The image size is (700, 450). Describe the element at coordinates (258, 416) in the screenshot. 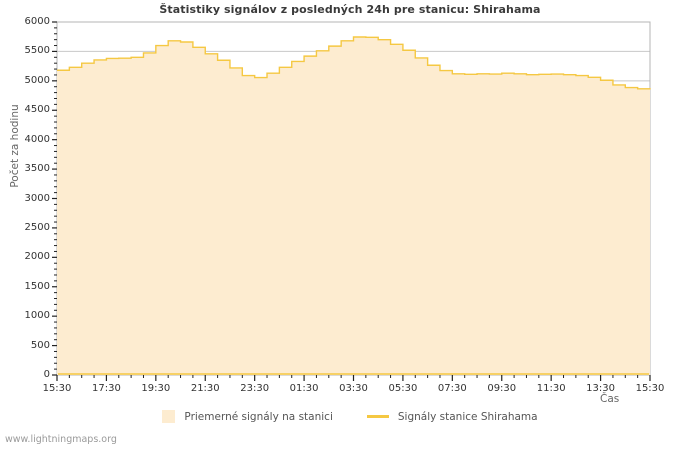

I see `legend-label-average: Priemerné signály na stanici` at that location.